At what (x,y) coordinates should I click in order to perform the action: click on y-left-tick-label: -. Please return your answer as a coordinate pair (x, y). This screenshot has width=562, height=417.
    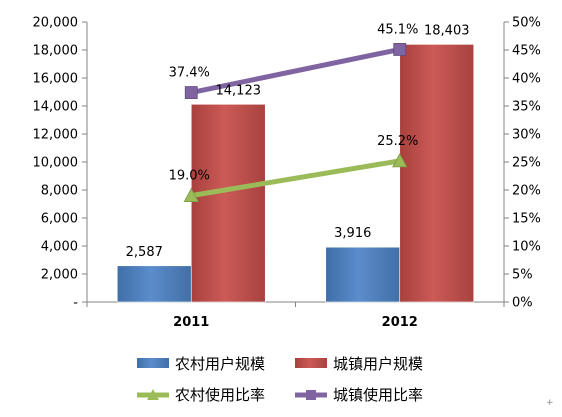
    Looking at the image, I should click on (75, 303).